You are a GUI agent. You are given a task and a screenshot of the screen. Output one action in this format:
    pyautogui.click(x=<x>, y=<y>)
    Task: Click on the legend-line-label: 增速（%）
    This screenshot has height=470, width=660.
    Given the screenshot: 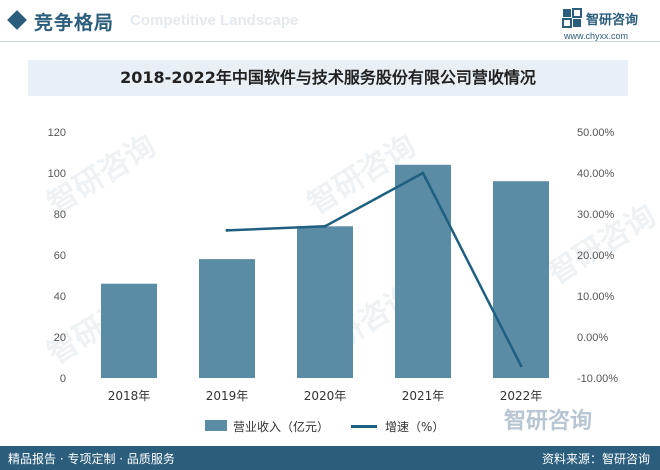 What is the action you would take?
    pyautogui.click(x=415, y=427)
    